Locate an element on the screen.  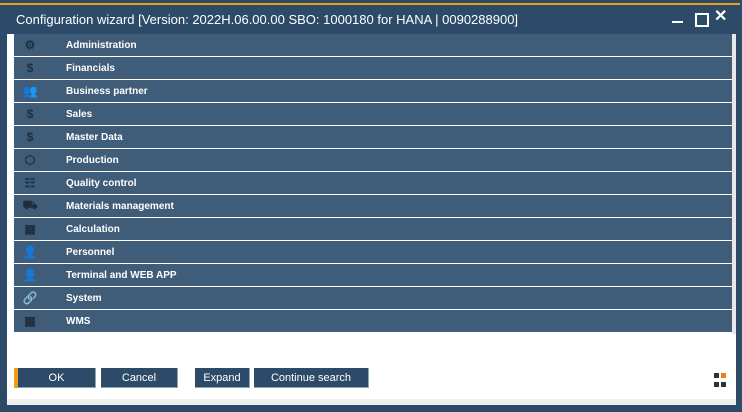
module-label: Calculation is located at coordinates (93, 229).